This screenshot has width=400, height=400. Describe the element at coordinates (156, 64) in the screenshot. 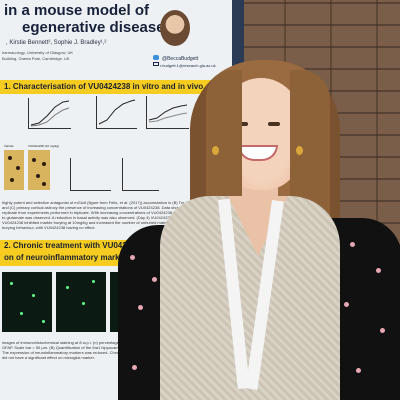

I see `mail-icon` at that location.